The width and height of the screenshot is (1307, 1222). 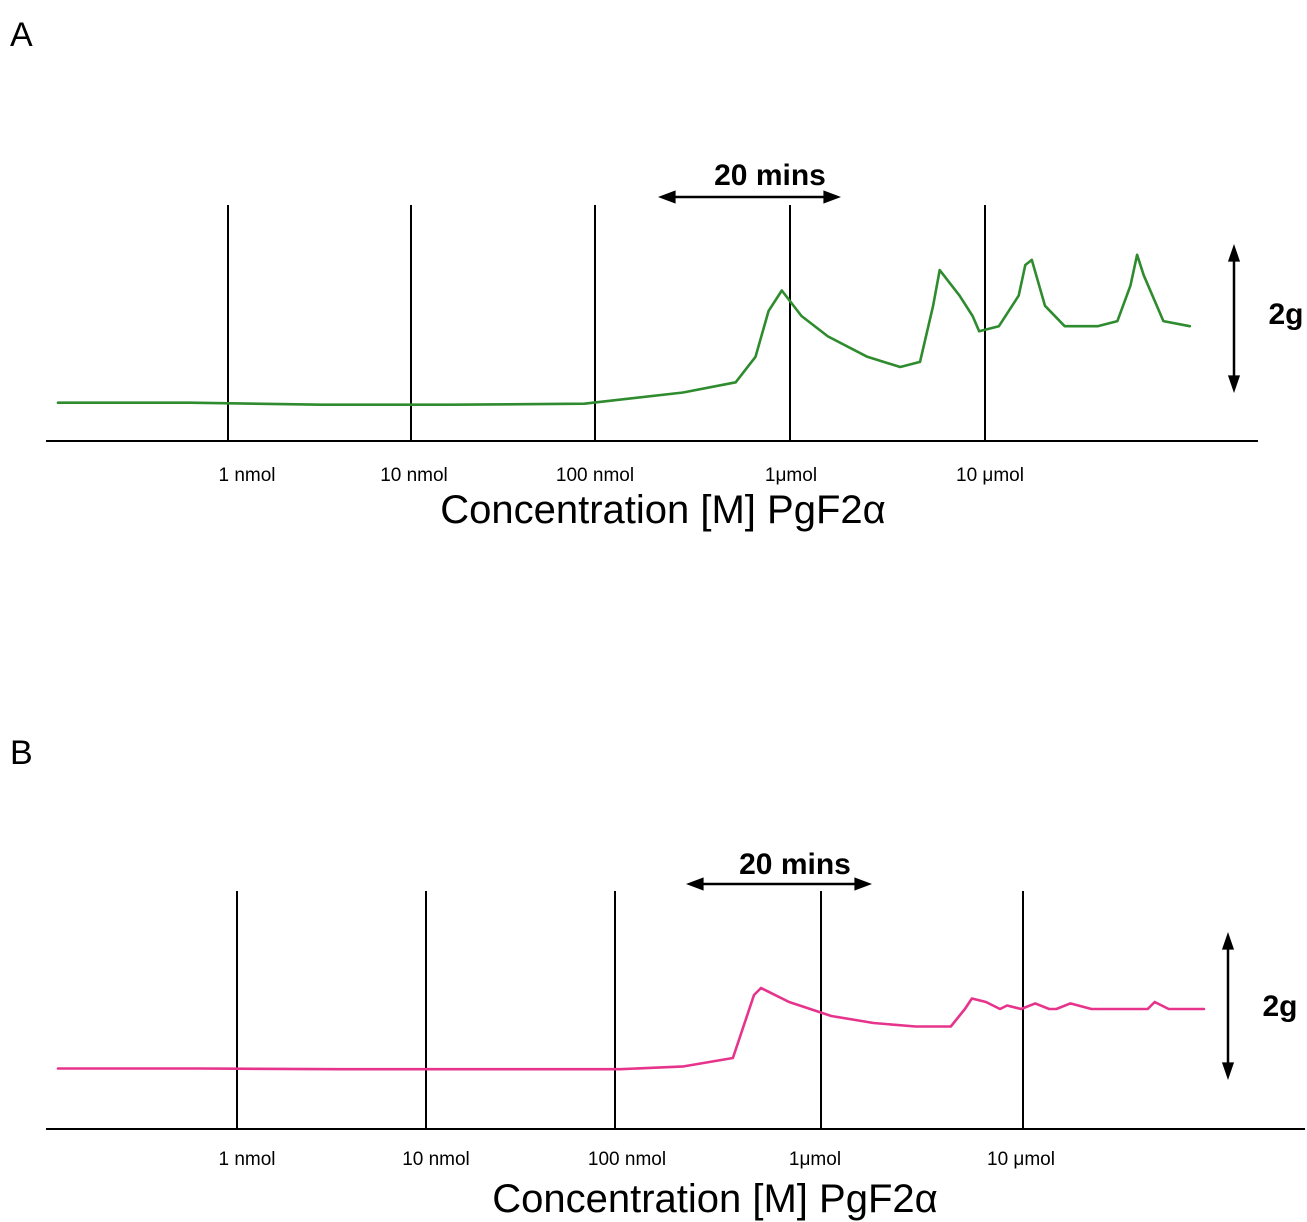 I want to click on panel-a-scale-bar-bottom-arrow, so click(x=1234, y=384).